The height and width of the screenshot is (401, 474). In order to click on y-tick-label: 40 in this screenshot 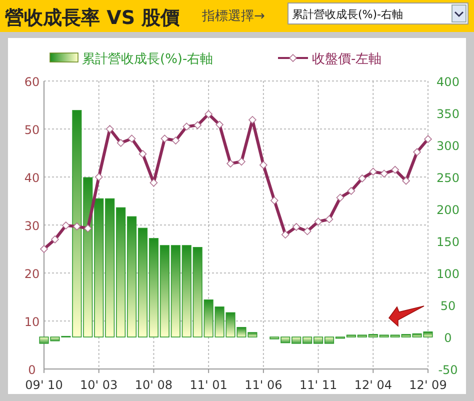, I will do `click(32, 178)`.